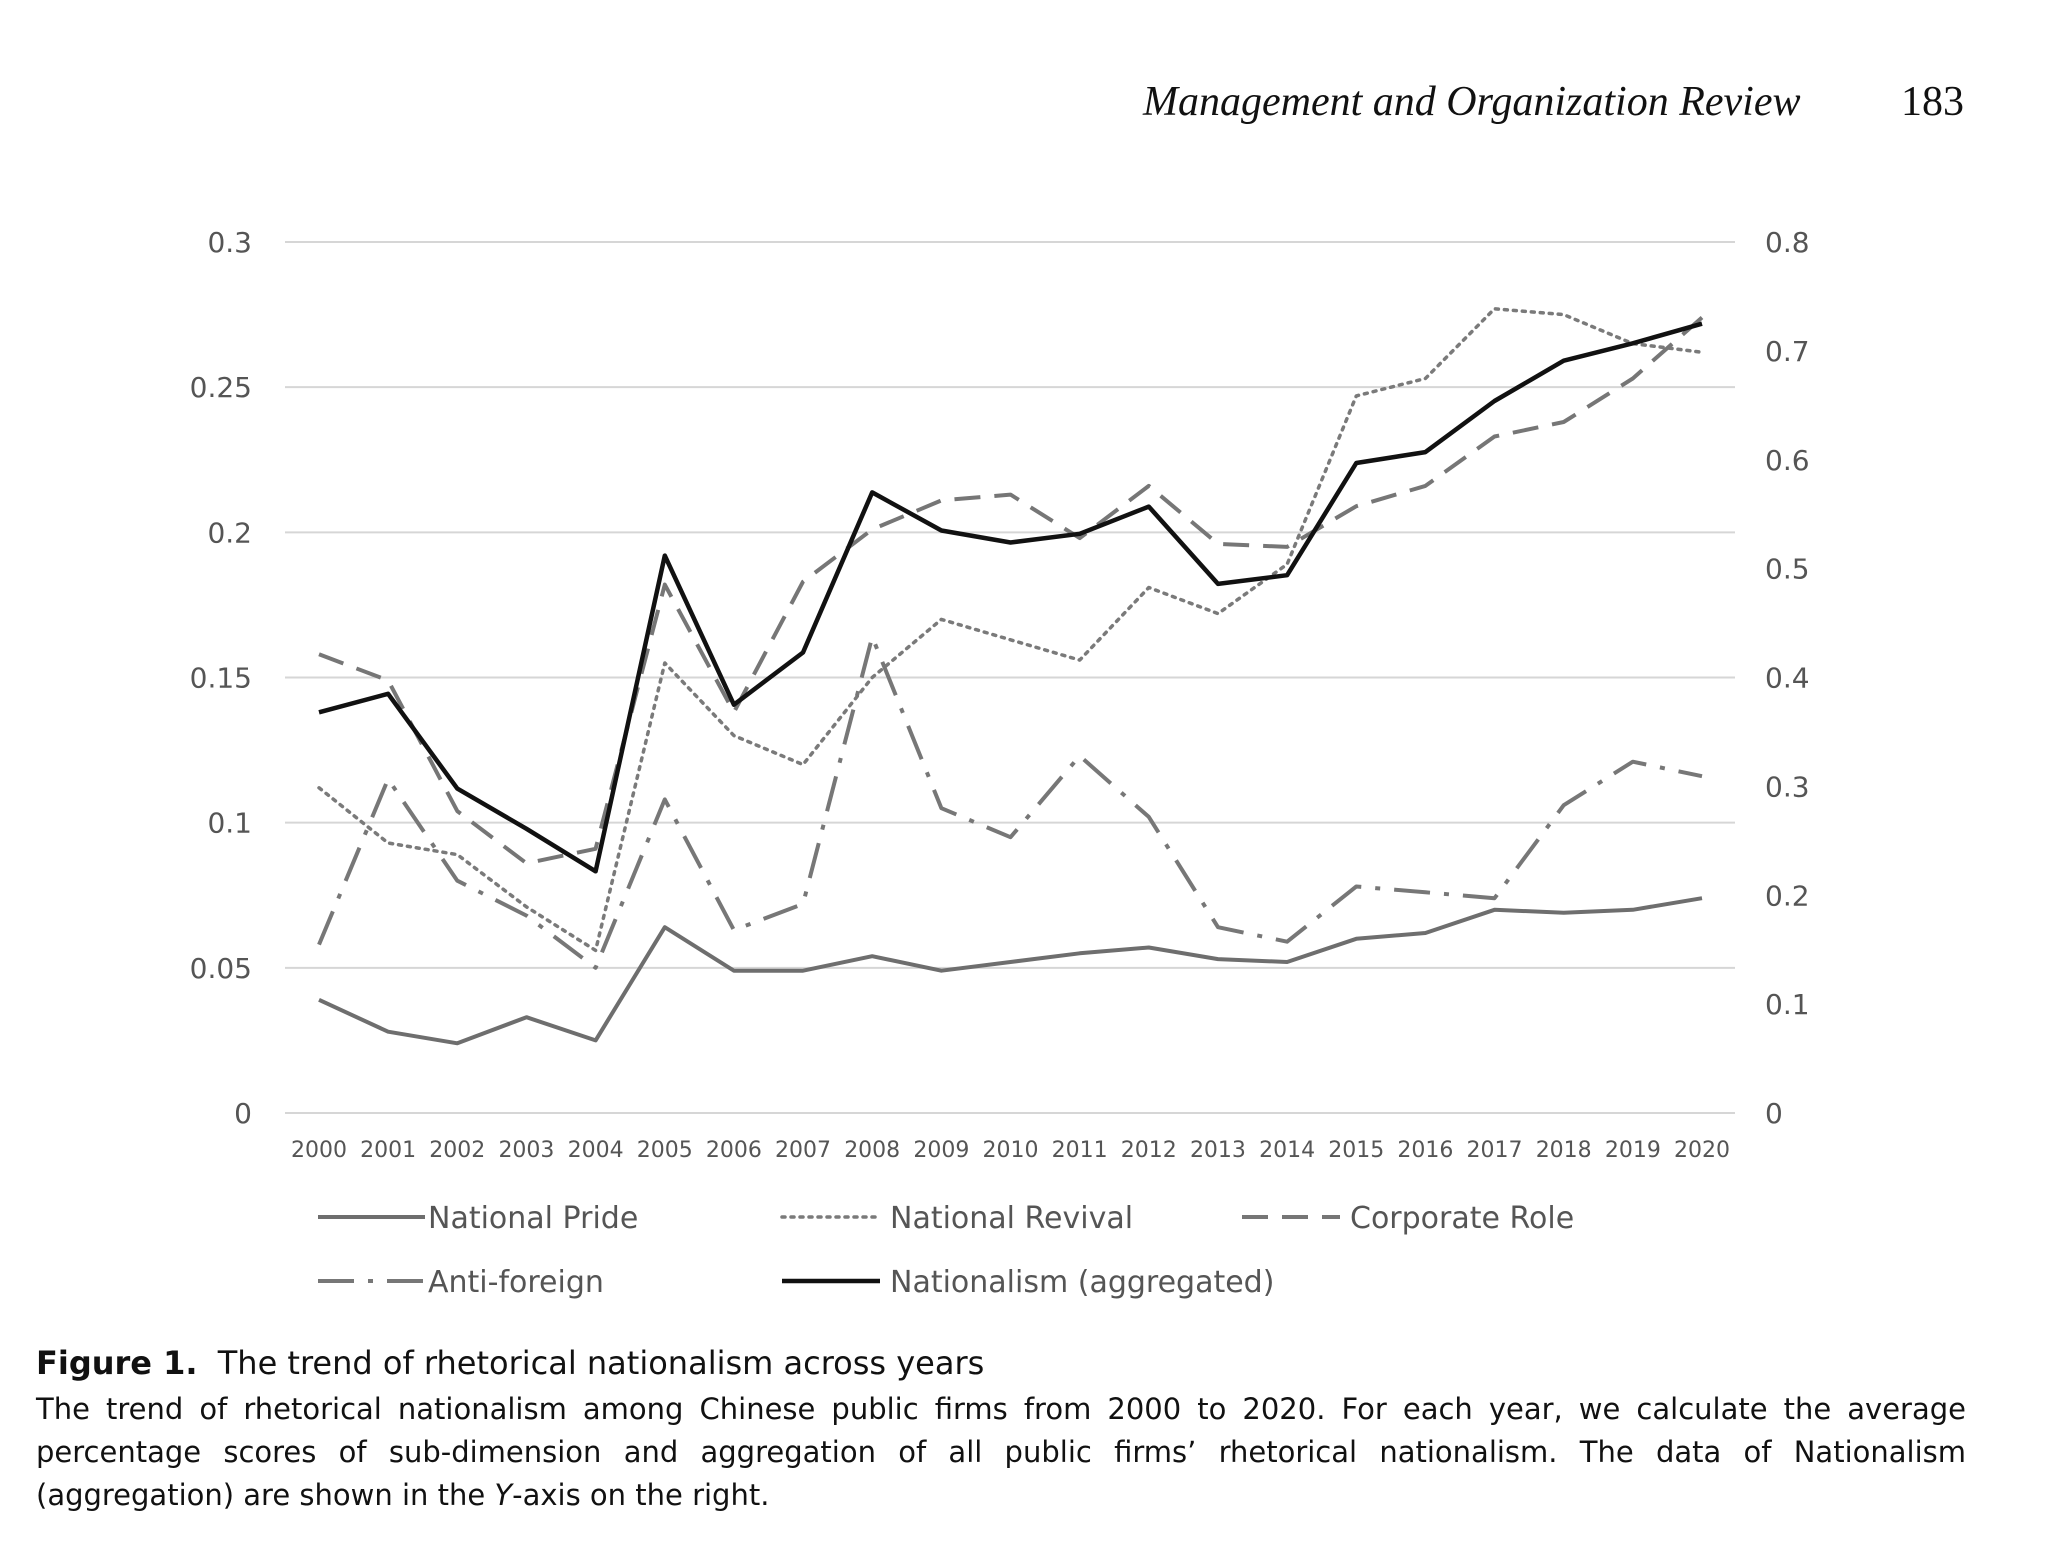  Describe the element at coordinates (243, 1113) in the screenshot. I see `left-tick-label: 0` at that location.